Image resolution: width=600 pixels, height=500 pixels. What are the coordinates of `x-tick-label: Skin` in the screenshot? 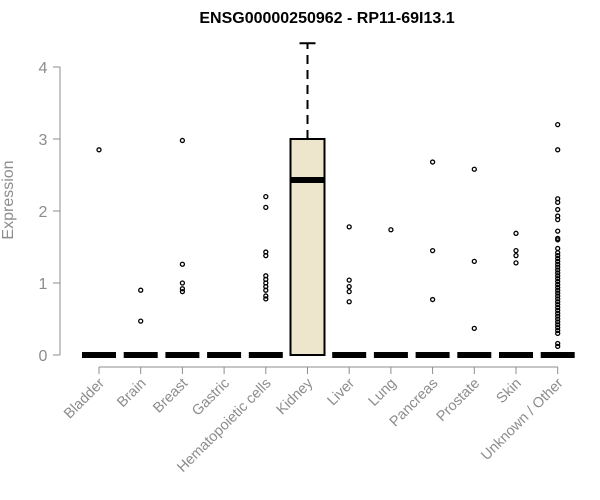 It's located at (509, 391).